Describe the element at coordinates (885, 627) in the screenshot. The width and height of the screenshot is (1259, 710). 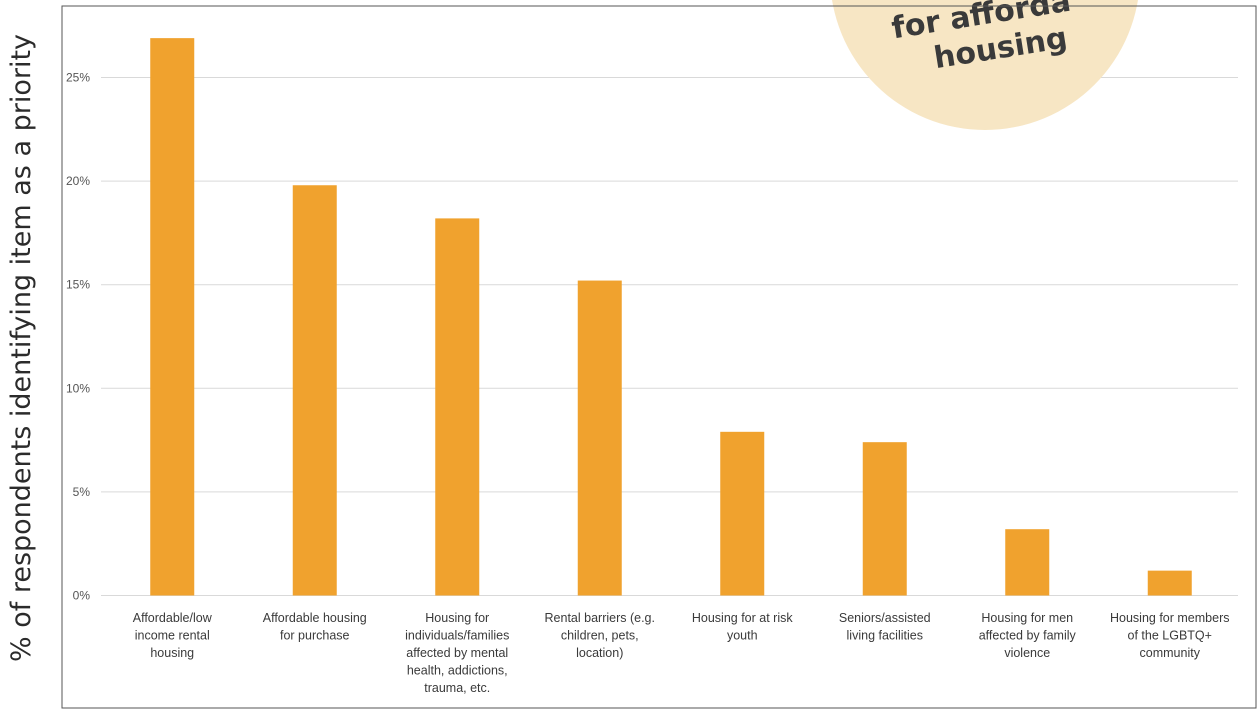
I see `x-category-label: Seniors/assisted living facilities` at that location.